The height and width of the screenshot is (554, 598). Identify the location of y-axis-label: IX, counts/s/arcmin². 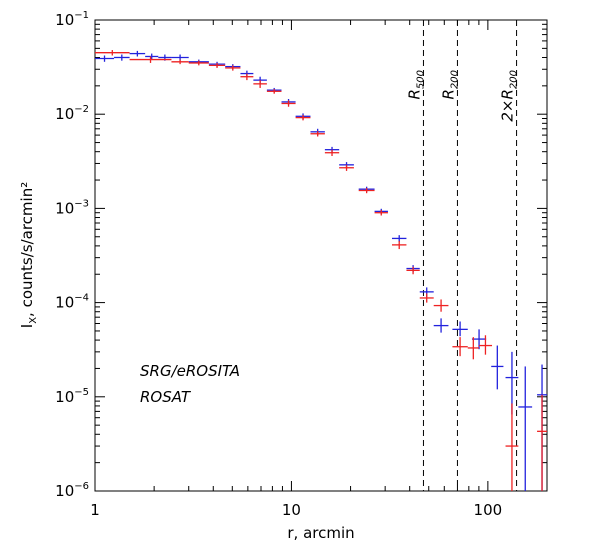
(28, 255).